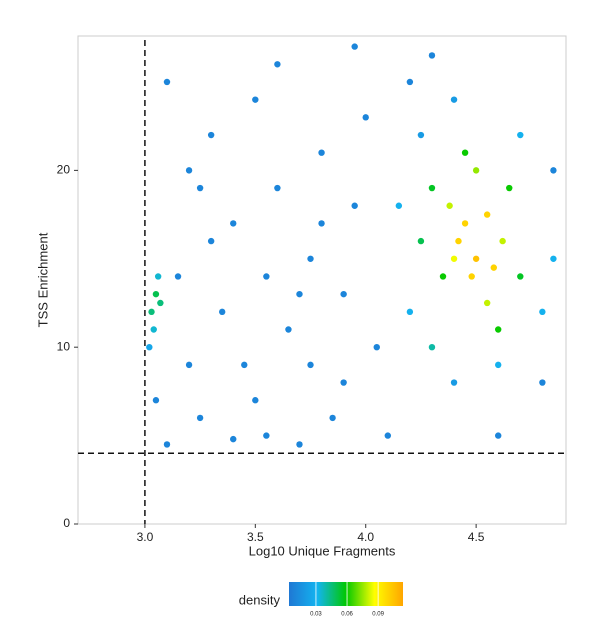 The height and width of the screenshot is (627, 605). I want to click on colorbar-title: density, so click(260, 599).